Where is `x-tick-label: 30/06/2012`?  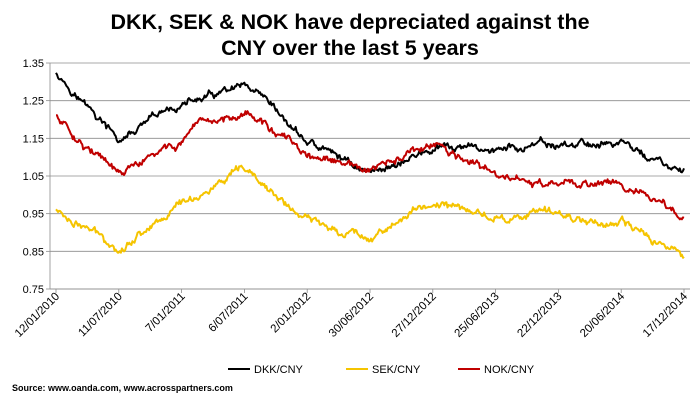 x-tick-label: 30/06/2012 is located at coordinates (351, 315).